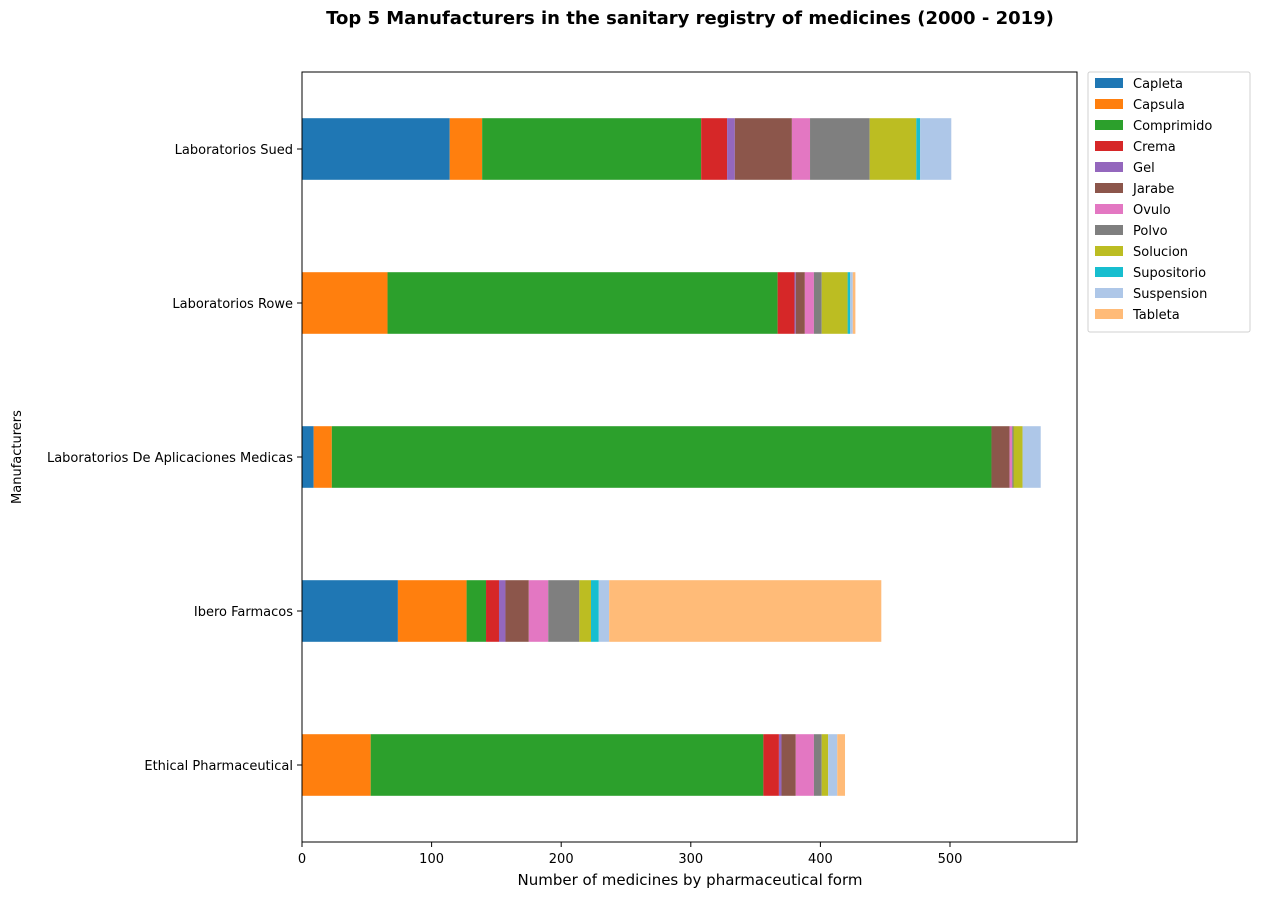 Image resolution: width=1261 pixels, height=899 pixels. I want to click on legend-swatch-capleta, so click(1109, 83).